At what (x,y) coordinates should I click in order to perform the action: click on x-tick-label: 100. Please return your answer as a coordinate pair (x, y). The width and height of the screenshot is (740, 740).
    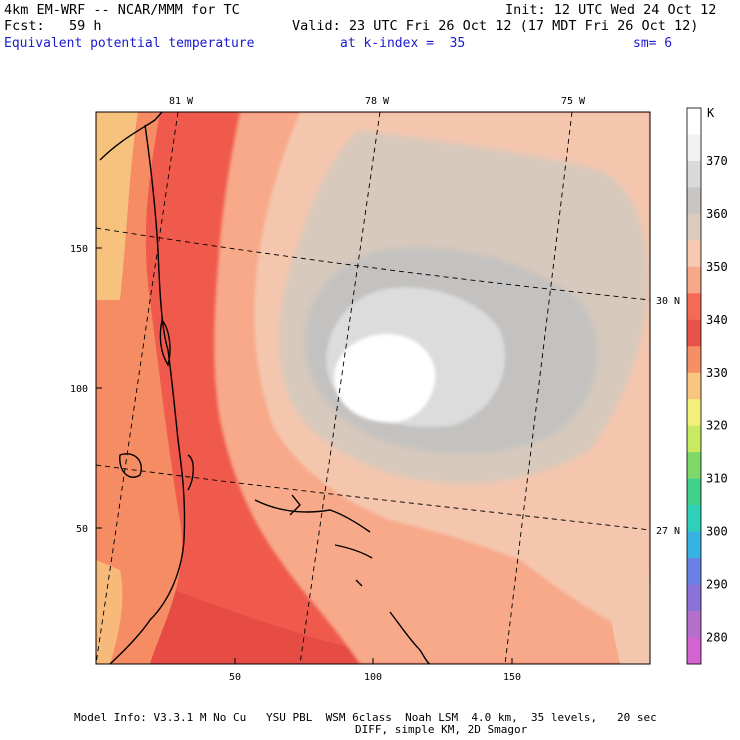
    Looking at the image, I should click on (373, 677).